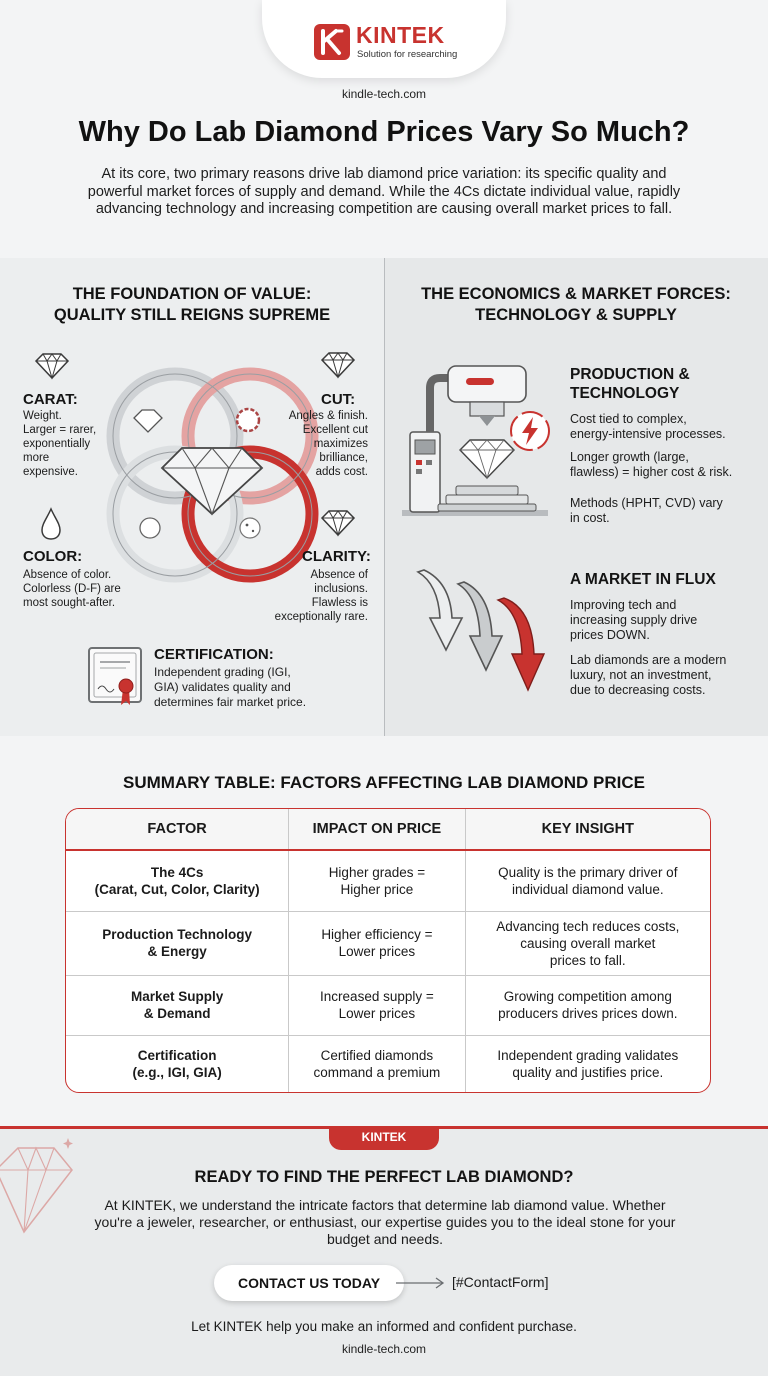  Describe the element at coordinates (336, 556) in the screenshot. I see `clarity-heading: CLARITY:` at that location.